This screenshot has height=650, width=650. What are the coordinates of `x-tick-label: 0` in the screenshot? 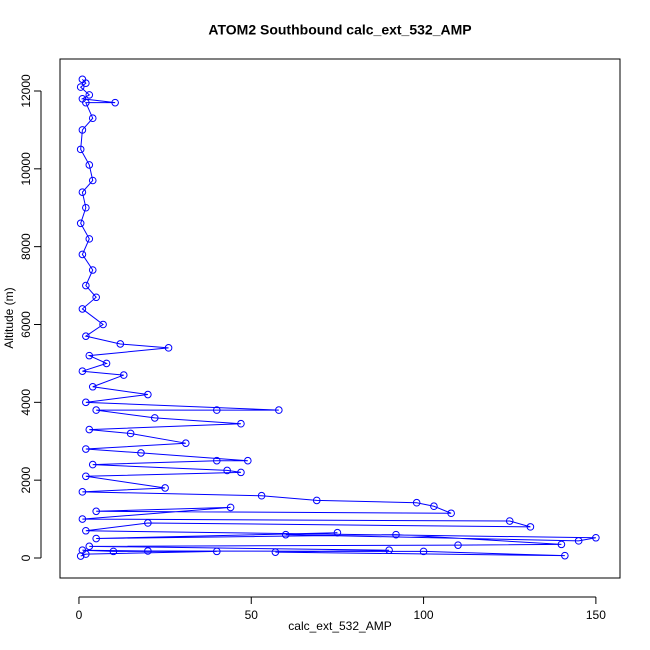 It's located at (79, 615).